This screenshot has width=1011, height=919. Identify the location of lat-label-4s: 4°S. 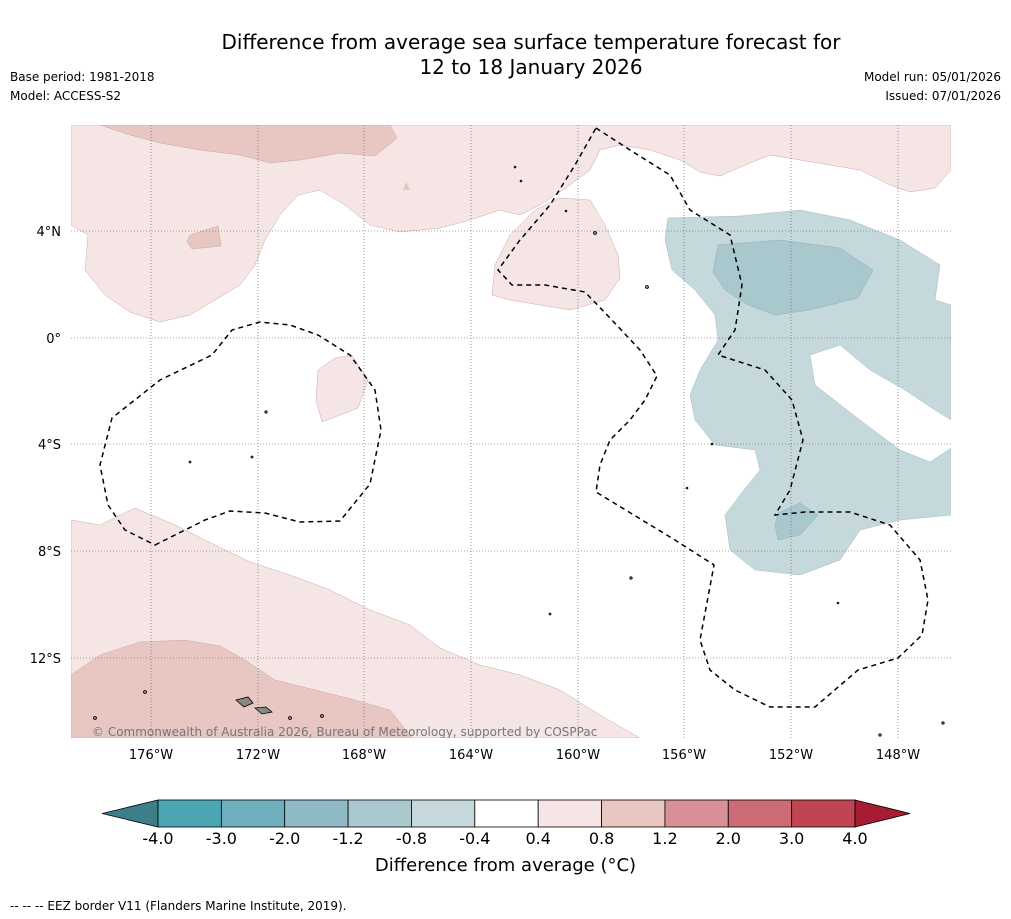
(49, 445).